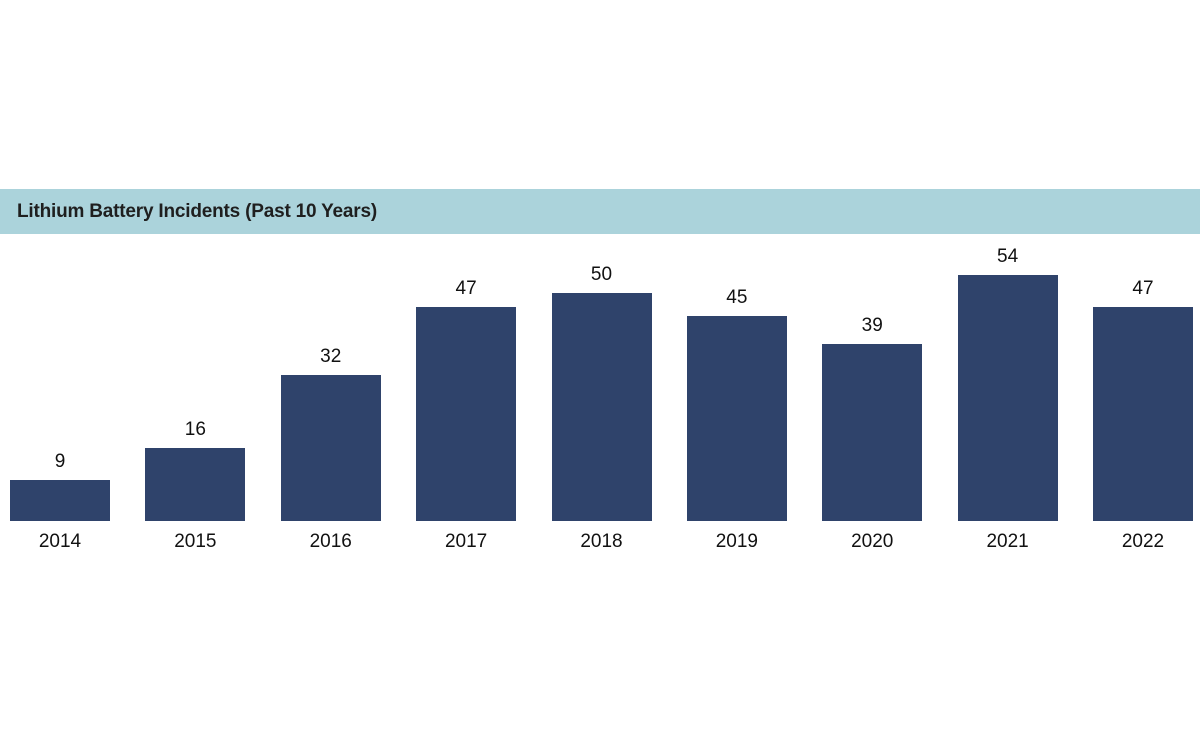  Describe the element at coordinates (872, 541) in the screenshot. I see `x-axis-tick-label: 2020` at that location.